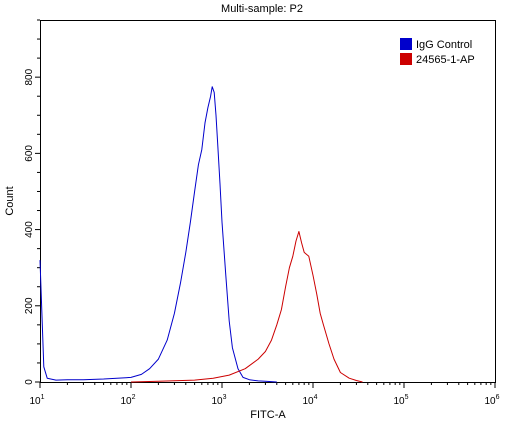 The width and height of the screenshot is (512, 421). I want to click on x-tick-label: 10⁴, so click(309, 400).